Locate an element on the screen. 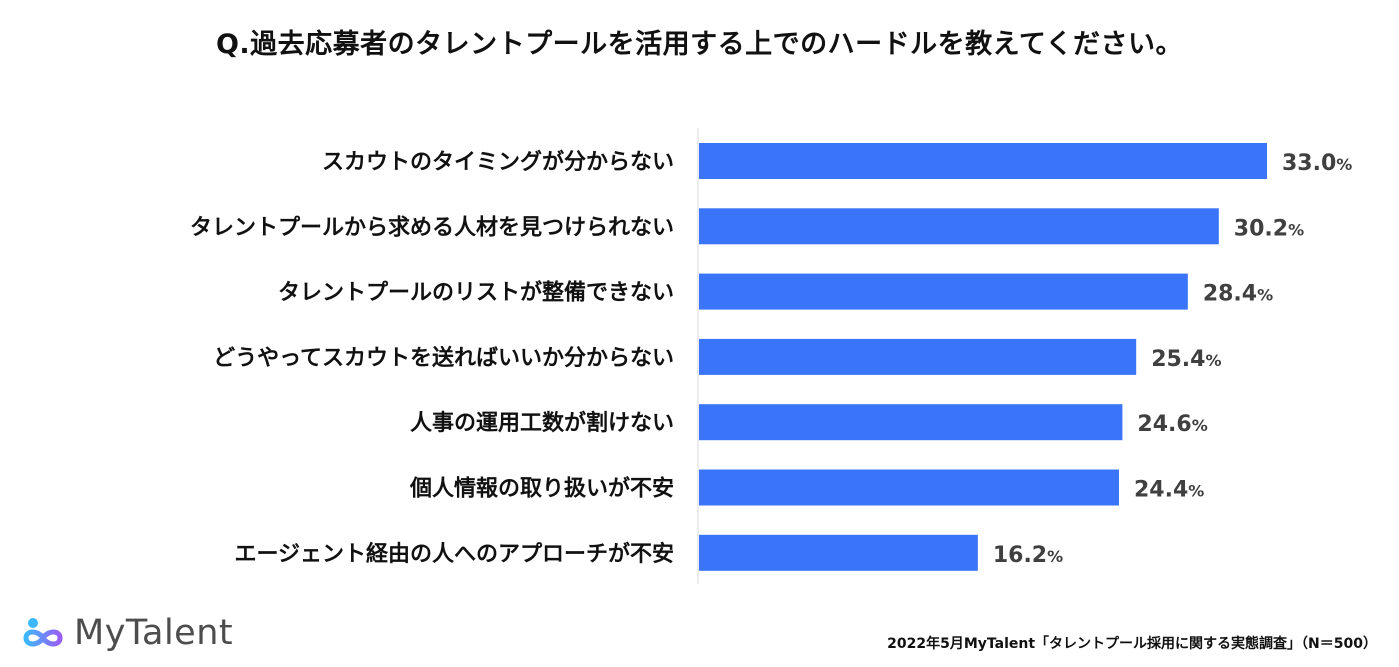 The width and height of the screenshot is (1399, 667). value-number: 25.4 is located at coordinates (1178, 359).